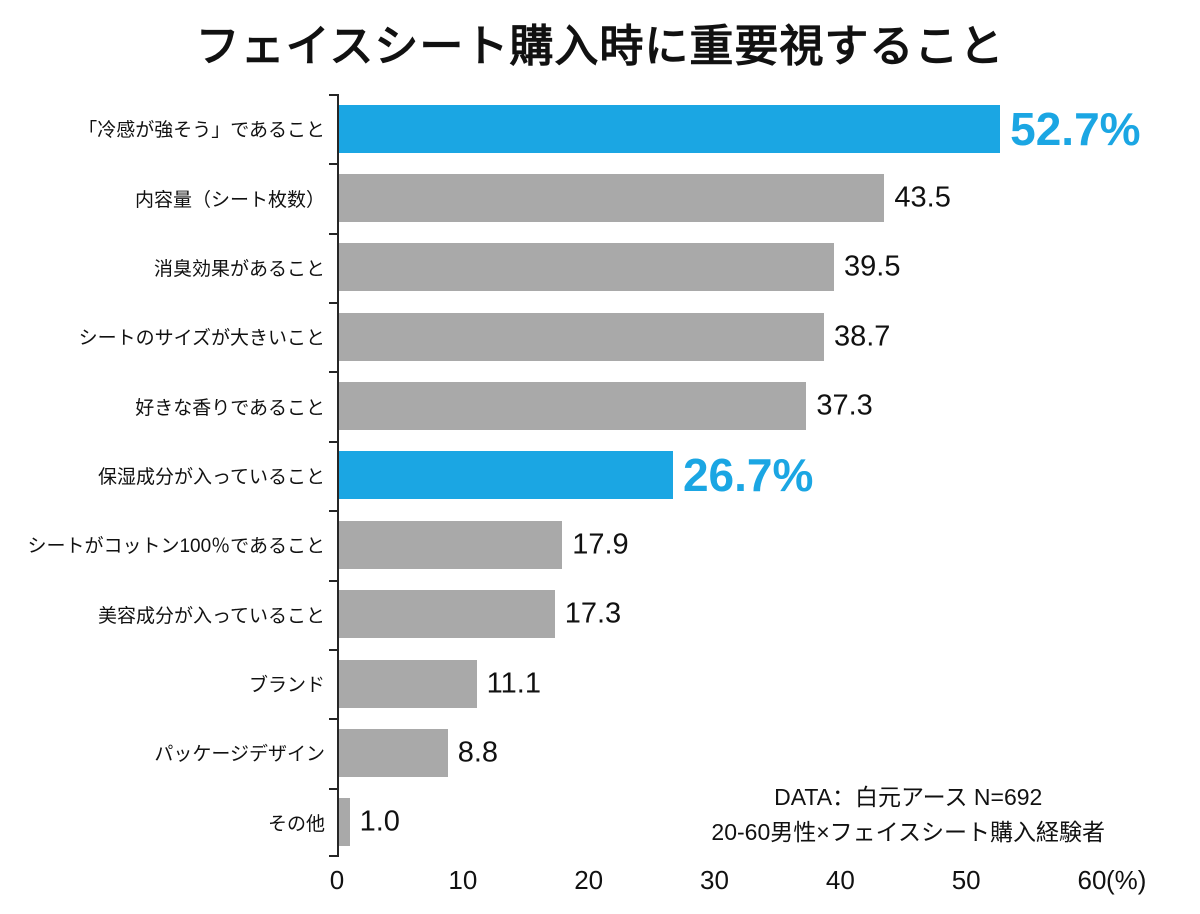  Describe the element at coordinates (337, 880) in the screenshot. I see `x-tick-label: 0` at that location.